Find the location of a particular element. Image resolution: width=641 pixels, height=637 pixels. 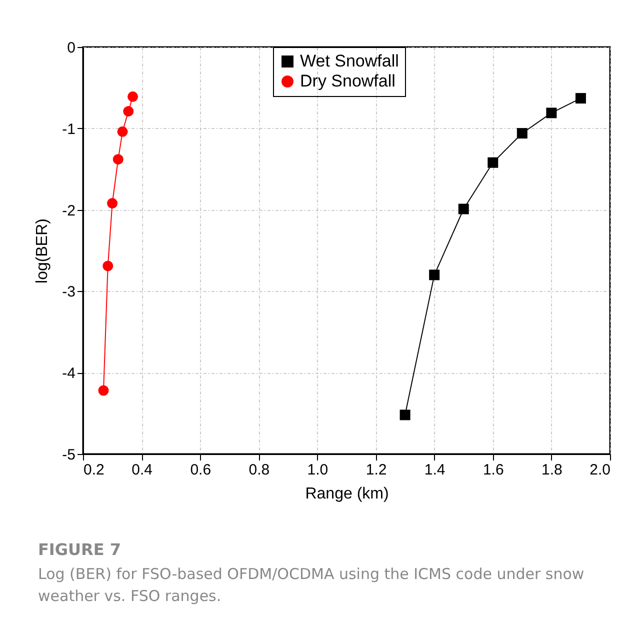

text: Log (BER) for FSO-based OFDM/OCDMA using the ICMS code under snow weather vs. FSO ranges. is located at coordinates (312, 585).